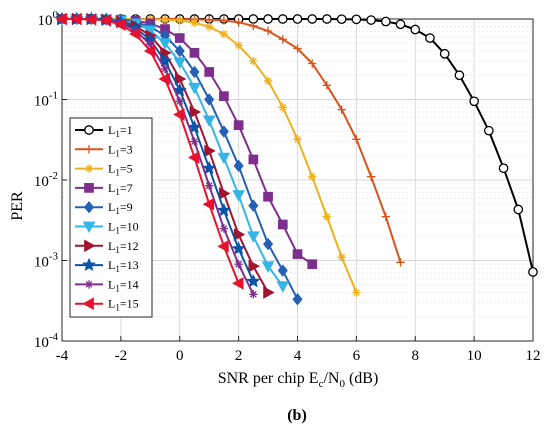 The width and height of the screenshot is (550, 433). I want to click on legend-entry-4: L1=7, so click(104, 189).